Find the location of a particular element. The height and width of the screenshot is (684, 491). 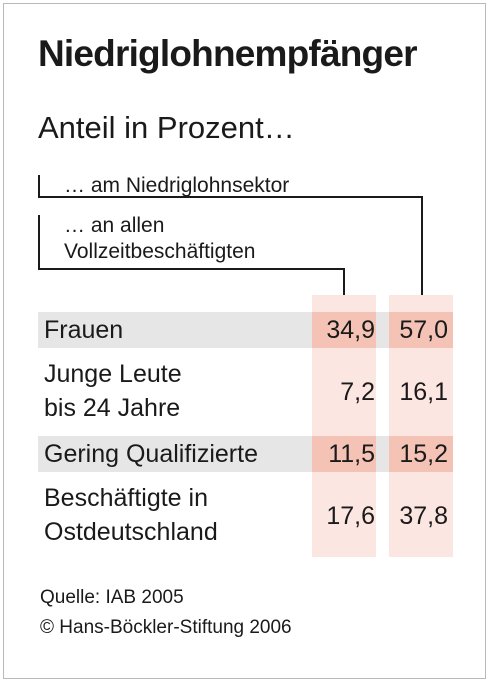

cell-highlight-gering-all is located at coordinates (344, 454).